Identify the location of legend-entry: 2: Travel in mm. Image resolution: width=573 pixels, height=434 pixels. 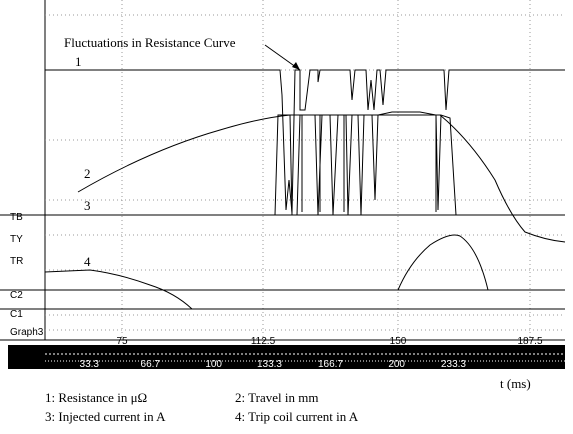
(276, 397).